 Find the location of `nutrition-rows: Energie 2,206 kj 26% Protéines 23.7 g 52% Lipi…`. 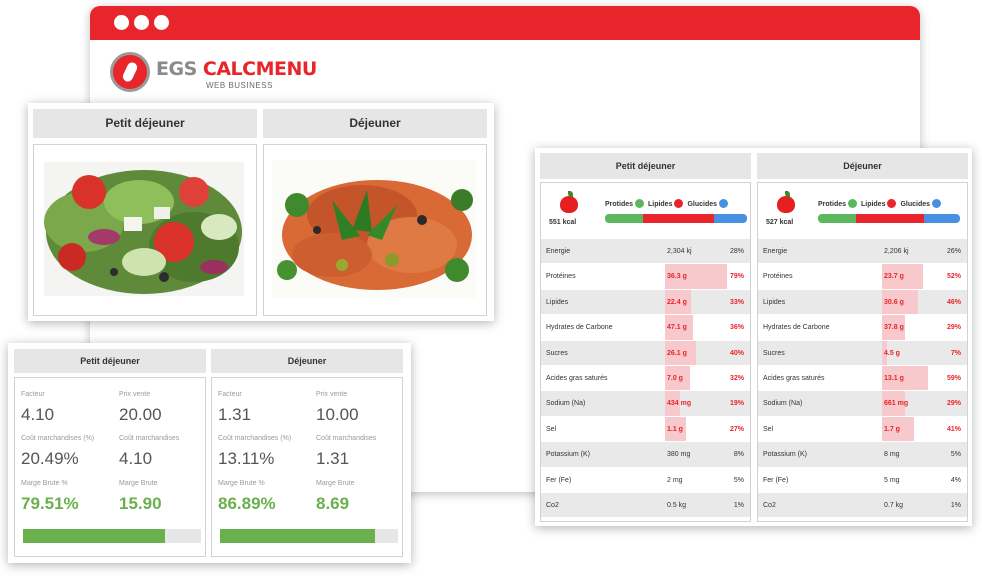

nutrition-rows: Energie 2,206 kj 26% Protéines 23.7 g 52% Lipi… is located at coordinates (862, 378).